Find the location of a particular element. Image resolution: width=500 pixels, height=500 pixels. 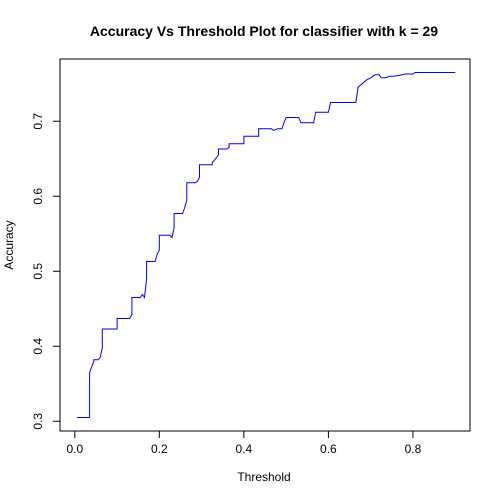

y-axis: 0.3 0.4 0.5 0.6 0.7 is located at coordinates (46, 271).